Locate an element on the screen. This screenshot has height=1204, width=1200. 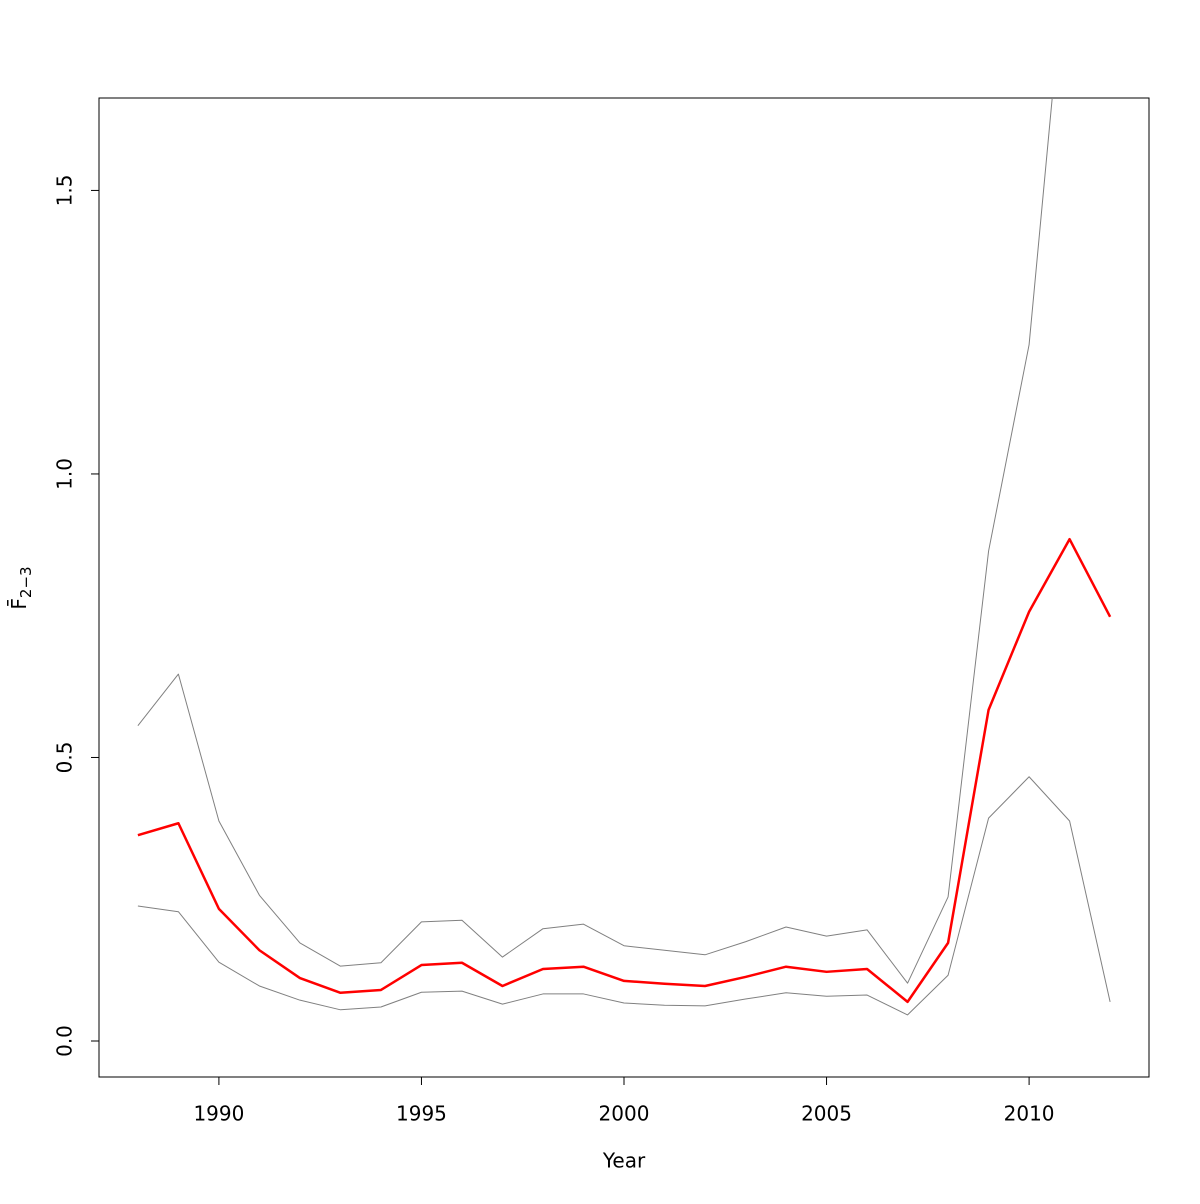
y-tick-label: 0.0 is located at coordinates (65, 1041).